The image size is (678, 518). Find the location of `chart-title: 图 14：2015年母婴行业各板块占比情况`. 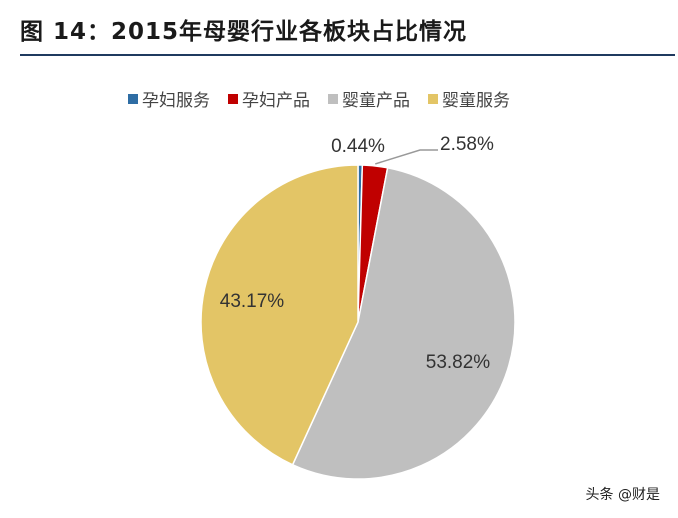

chart-title: 图 14：2015年母婴行业各板块占比情况 is located at coordinates (244, 32).